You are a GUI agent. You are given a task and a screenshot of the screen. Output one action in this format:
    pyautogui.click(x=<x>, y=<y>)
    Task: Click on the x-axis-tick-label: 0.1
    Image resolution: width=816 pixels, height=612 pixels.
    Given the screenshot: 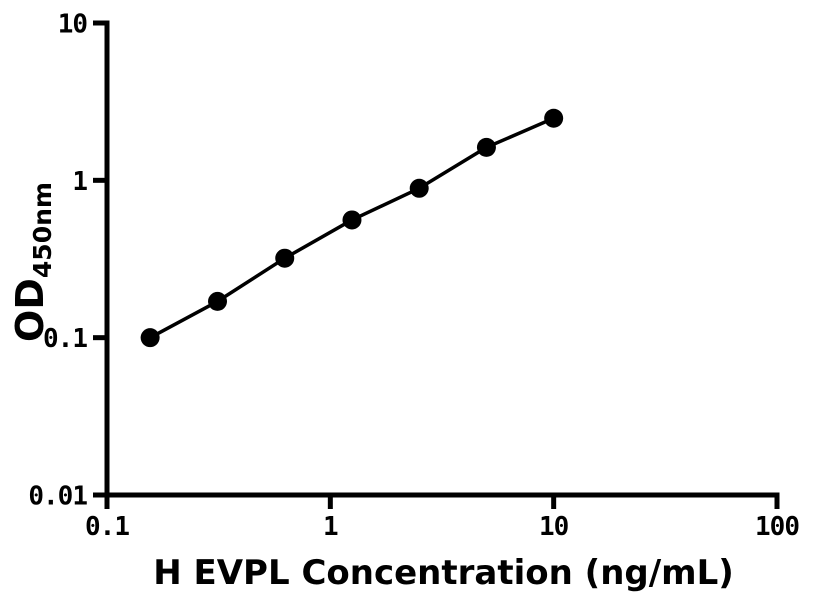 What is the action you would take?
    pyautogui.click(x=107, y=527)
    